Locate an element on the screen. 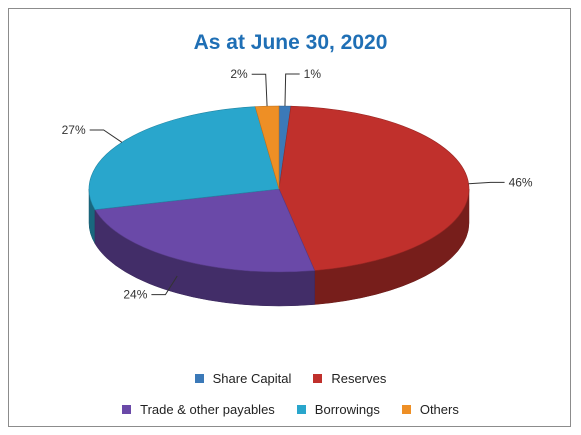 The width and height of the screenshot is (581, 435). pie-slice-borrowings is located at coordinates (184, 158).